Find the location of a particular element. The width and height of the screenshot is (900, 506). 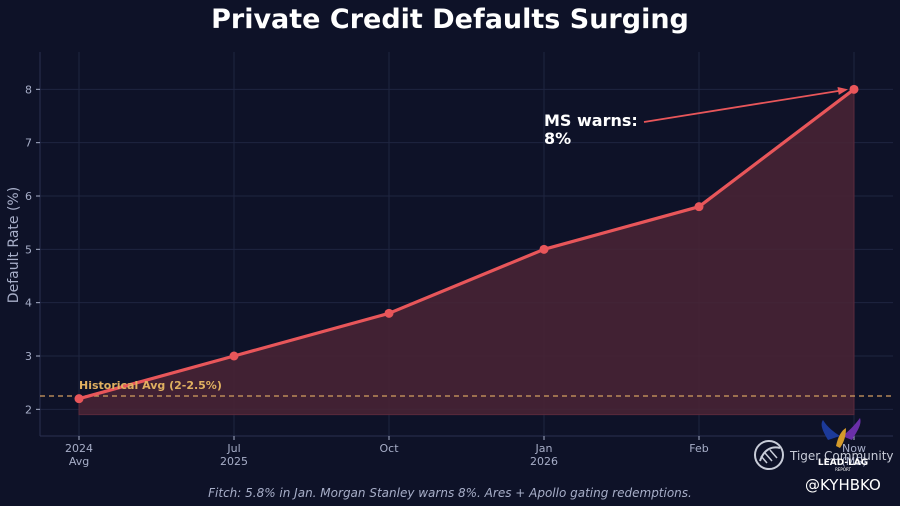

y-tick-label-6: 8 is located at coordinates (28, 89).